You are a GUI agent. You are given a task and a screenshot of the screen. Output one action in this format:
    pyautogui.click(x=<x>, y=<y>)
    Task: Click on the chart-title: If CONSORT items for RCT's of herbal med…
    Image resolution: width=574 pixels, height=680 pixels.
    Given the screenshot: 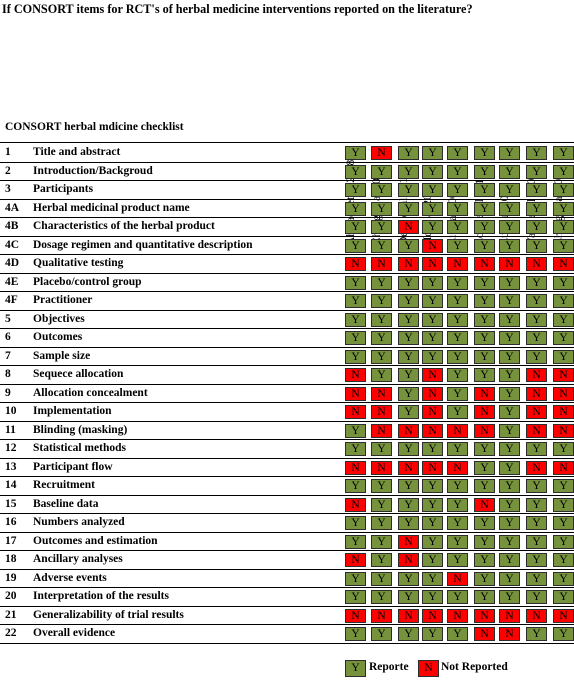 What is the action you would take?
    pyautogui.click(x=237, y=9)
    